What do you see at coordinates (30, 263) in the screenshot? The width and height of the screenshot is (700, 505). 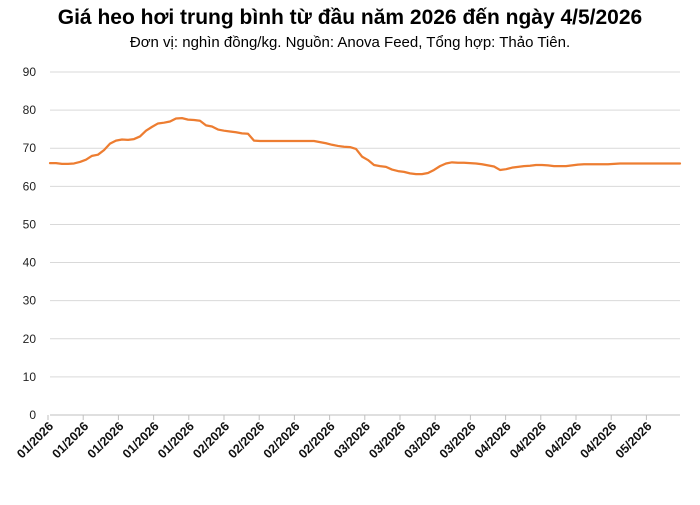 I see `y-tick-label: 40` at bounding box center [30, 263].